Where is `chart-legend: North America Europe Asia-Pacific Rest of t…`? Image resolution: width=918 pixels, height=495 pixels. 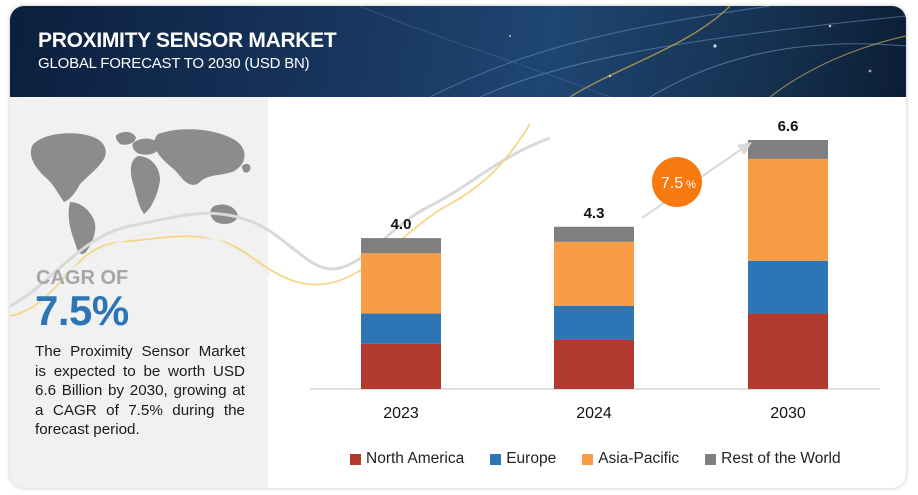 chart-legend: North America Europe Asia-Pacific Rest of t… is located at coordinates (608, 459).